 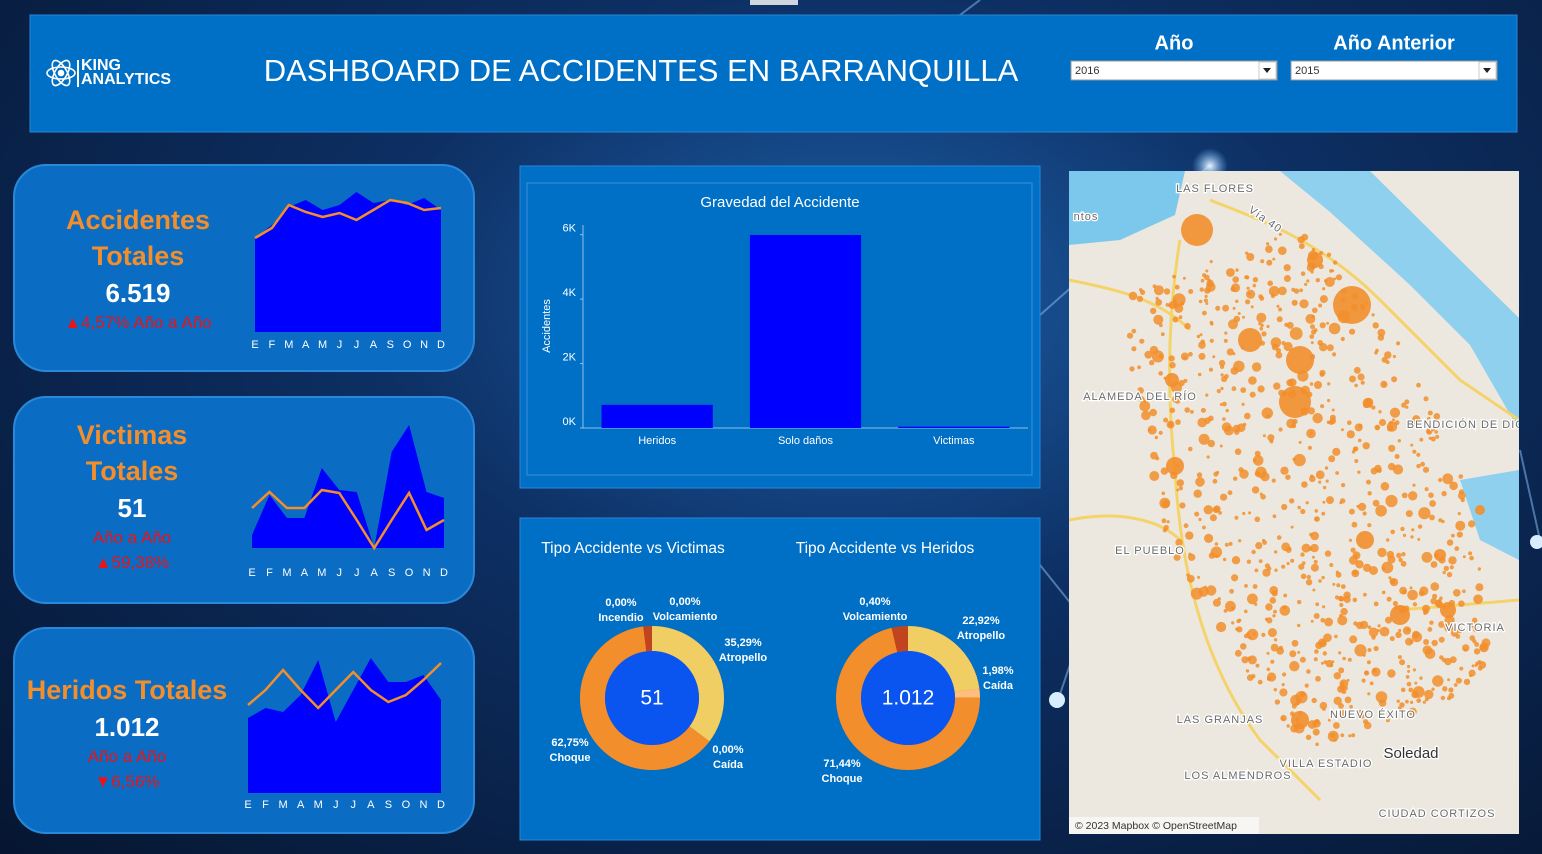 What do you see at coordinates (1307, 71) in the screenshot?
I see `dropdown-value: 2015` at bounding box center [1307, 71].